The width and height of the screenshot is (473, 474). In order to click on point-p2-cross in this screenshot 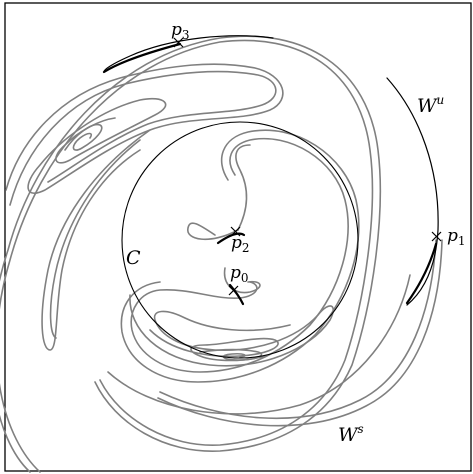, I will do `click(235, 231)`.